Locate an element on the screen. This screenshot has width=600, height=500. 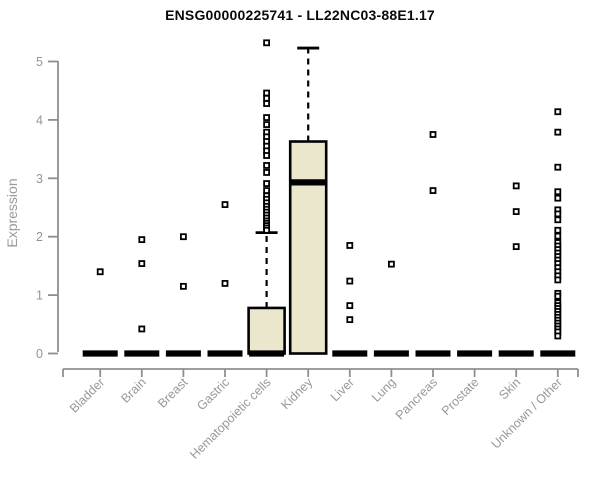
category-label-brain: Brain is located at coordinates (133, 390).